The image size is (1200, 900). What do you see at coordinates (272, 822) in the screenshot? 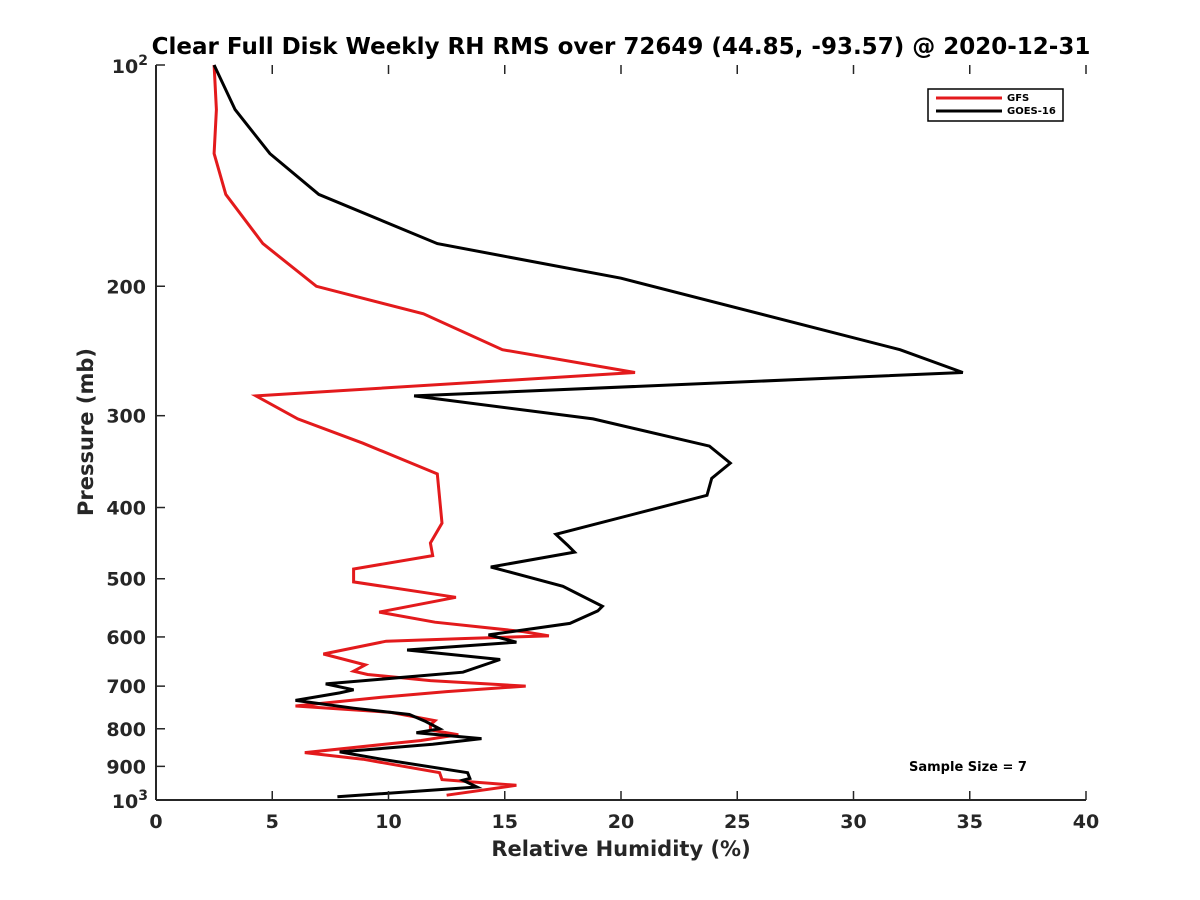
I see `x-tick-label: 5` at bounding box center [272, 822].